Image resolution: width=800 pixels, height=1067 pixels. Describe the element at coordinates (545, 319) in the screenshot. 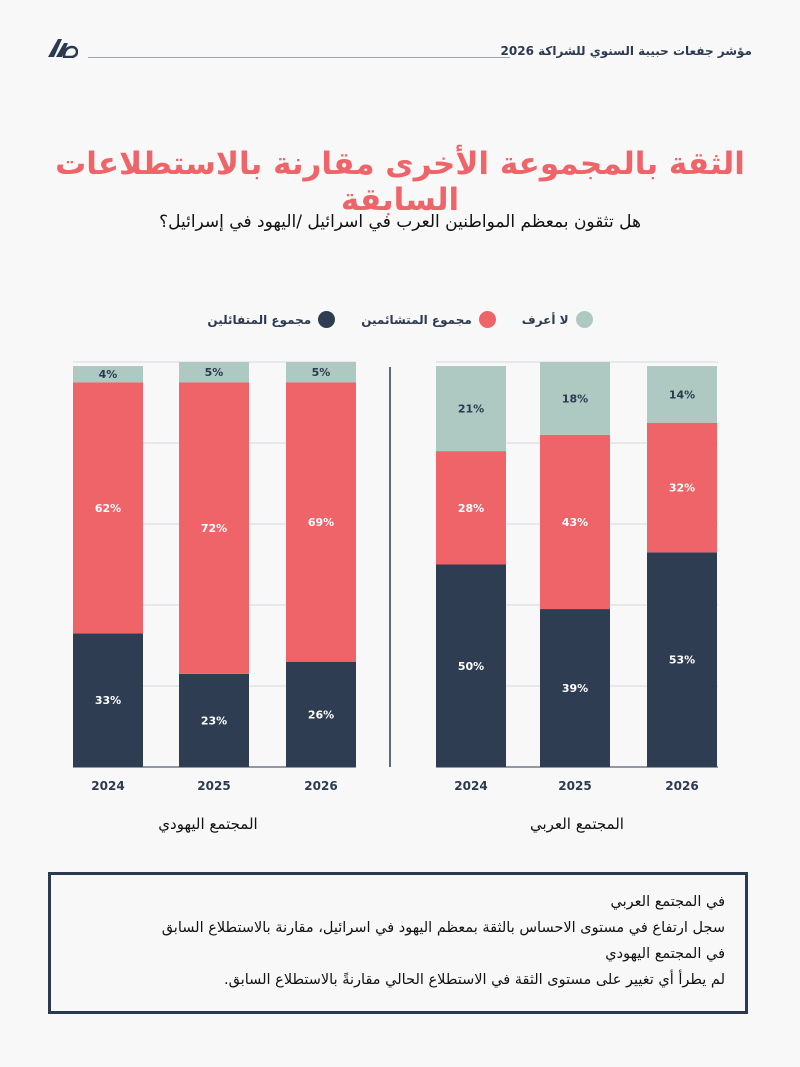

I see `legend-label-dont-know: لا أعرف` at that location.